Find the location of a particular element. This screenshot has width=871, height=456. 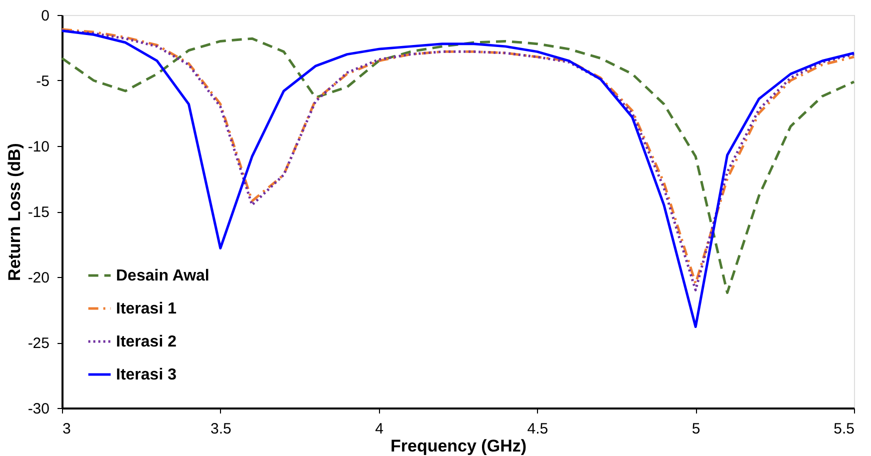

x-tick-label: 3.5 is located at coordinates (221, 429).